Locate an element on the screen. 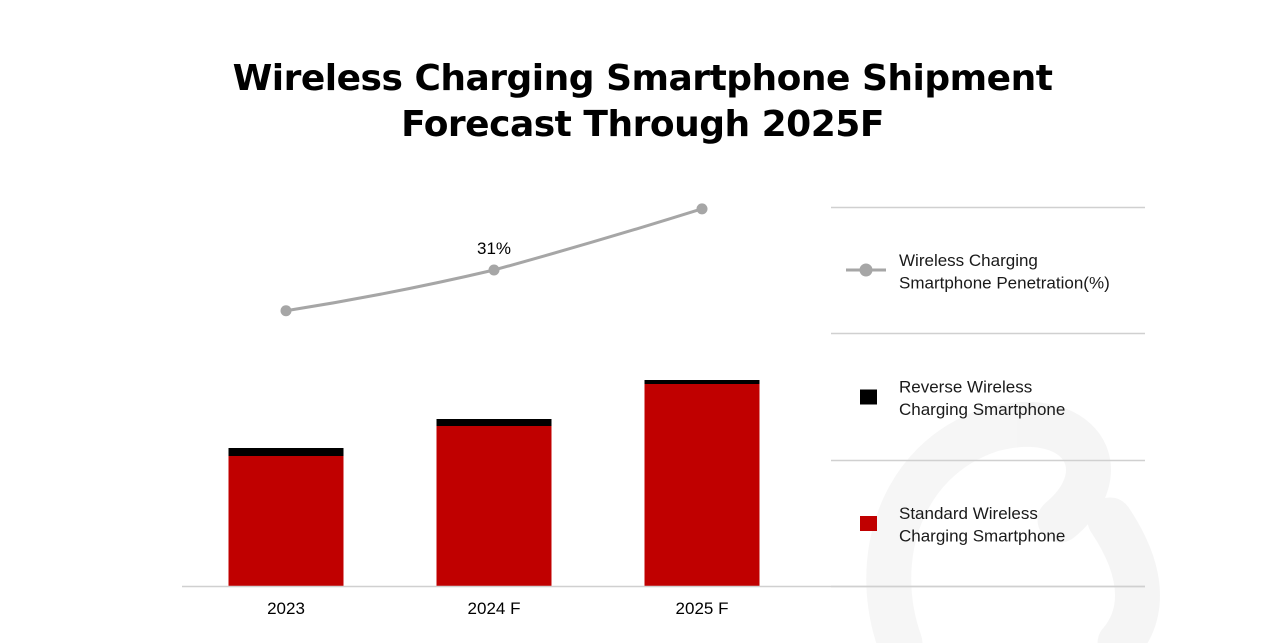 The height and width of the screenshot is (643, 1285). legend-dot-marker is located at coordinates (866, 270).